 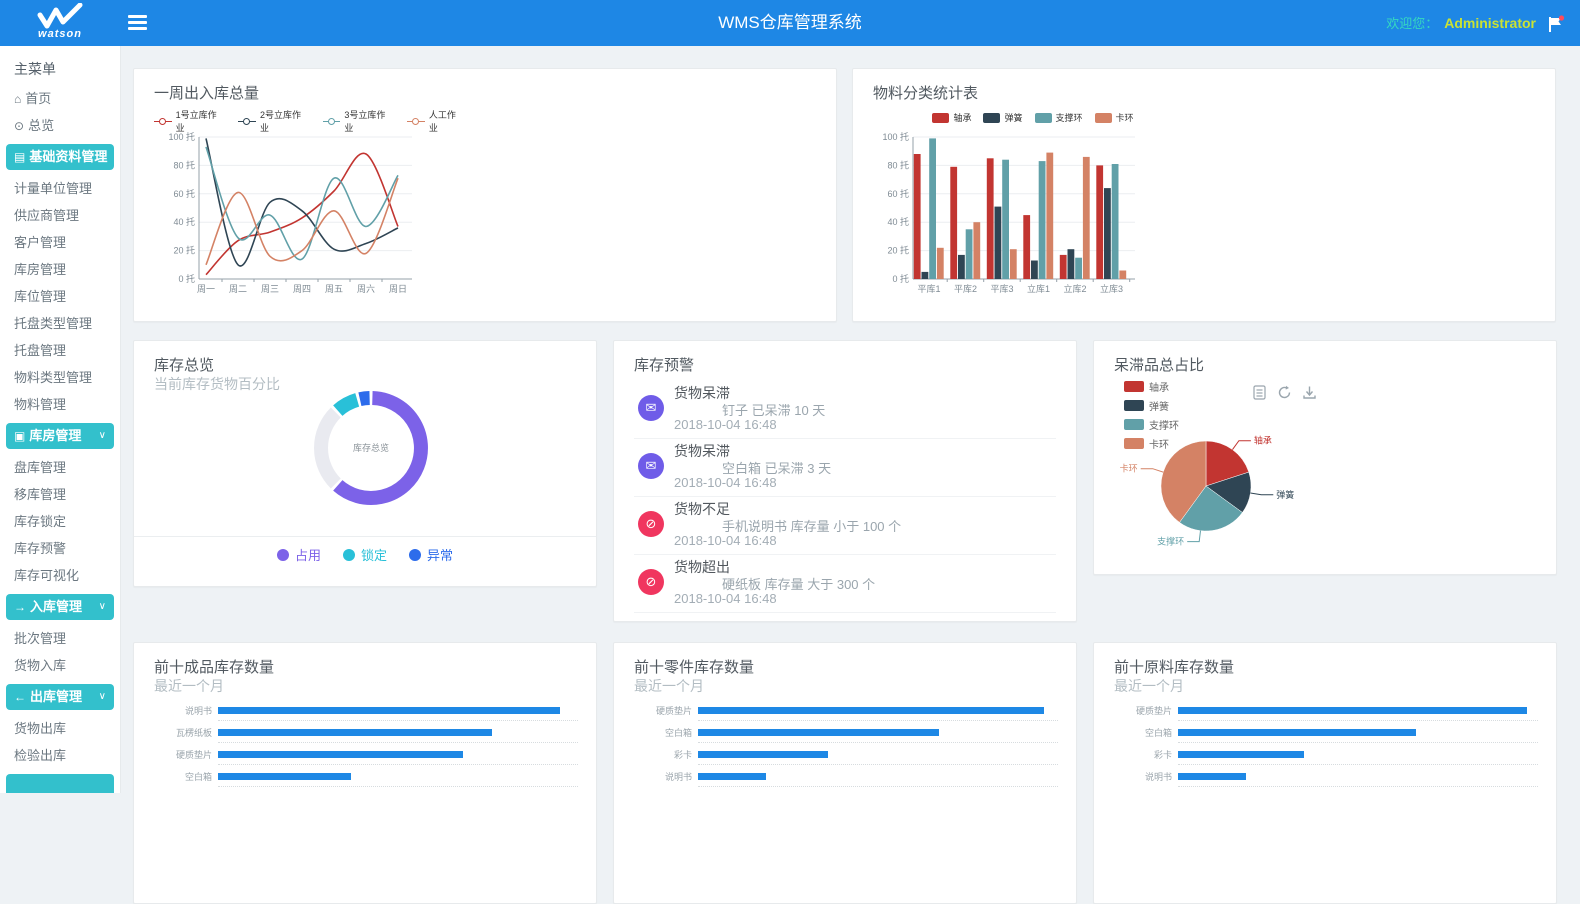 What do you see at coordinates (1111, 288) in the screenshot?
I see `svg-text: 立库3` at bounding box center [1111, 288].